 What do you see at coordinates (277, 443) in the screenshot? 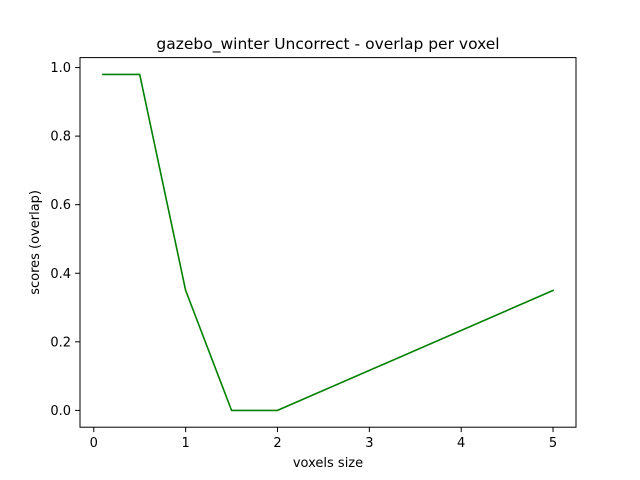
I see `x-tick-label: 2` at bounding box center [277, 443].